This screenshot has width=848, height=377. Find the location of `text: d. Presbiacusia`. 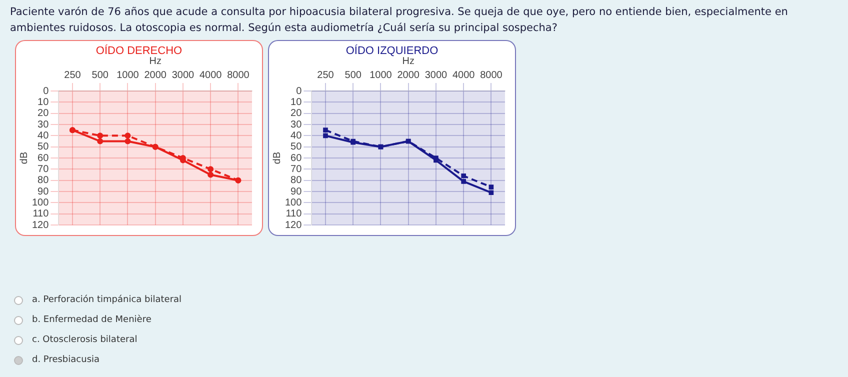

text: d. Presbiacusia is located at coordinates (66, 360).